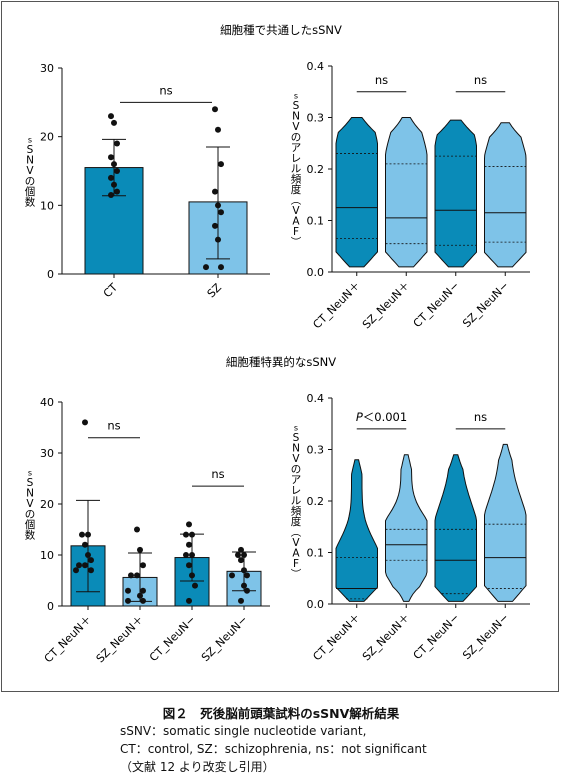  What do you see at coordinates (316, 553) in the screenshot?
I see `y-tick-label: 0.1` at bounding box center [316, 553].